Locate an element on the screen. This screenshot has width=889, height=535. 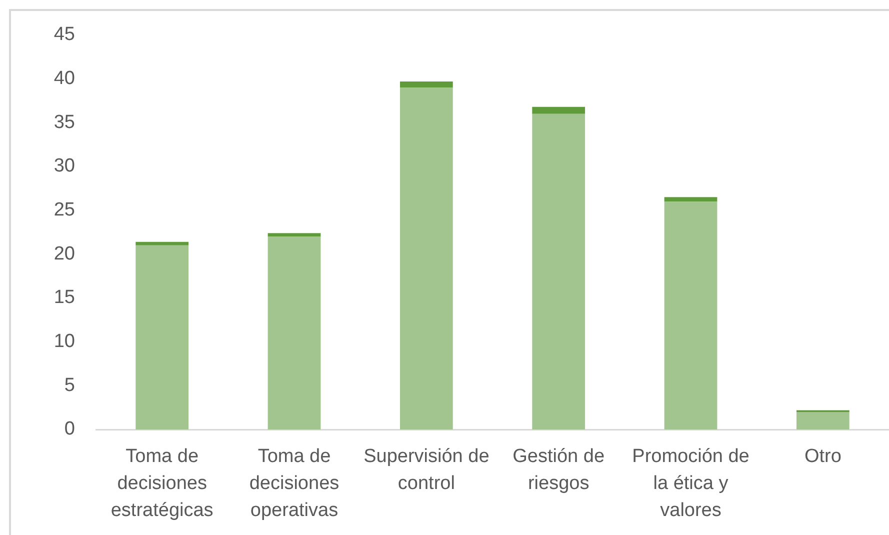
y-tick-label: 30 is located at coordinates (64, 166).